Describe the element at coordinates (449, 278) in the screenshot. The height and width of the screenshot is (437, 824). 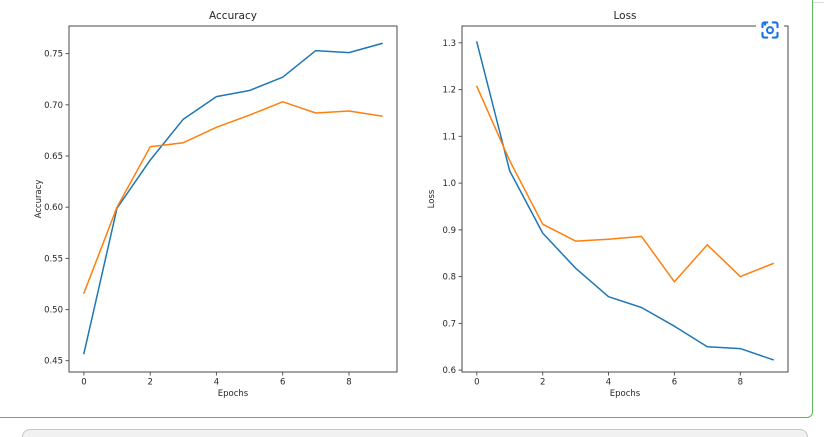
I see `svg-text: 0.8` at that location.